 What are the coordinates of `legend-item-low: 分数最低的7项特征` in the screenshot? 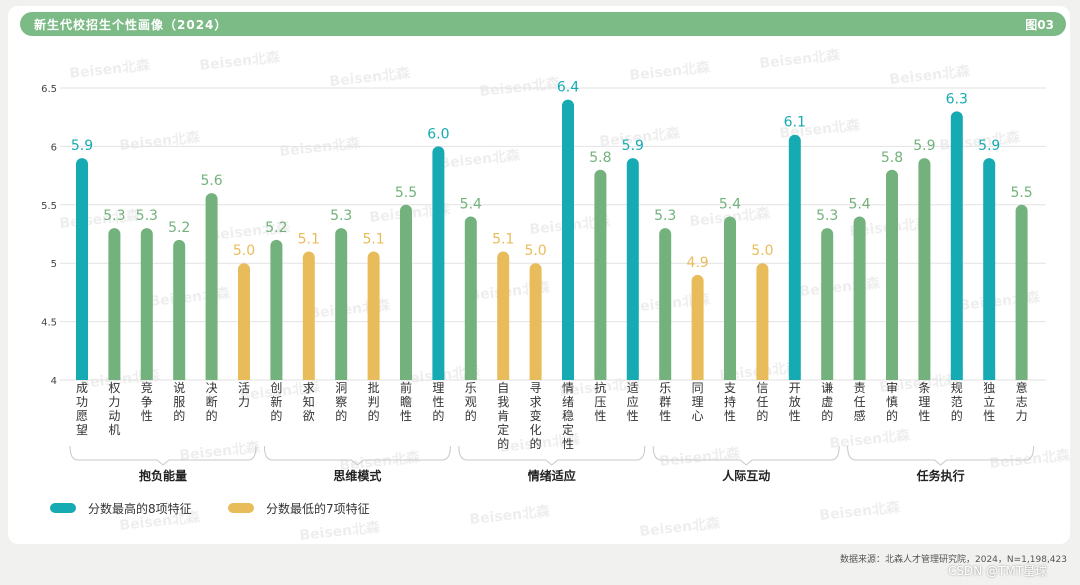 It's located at (299, 508).